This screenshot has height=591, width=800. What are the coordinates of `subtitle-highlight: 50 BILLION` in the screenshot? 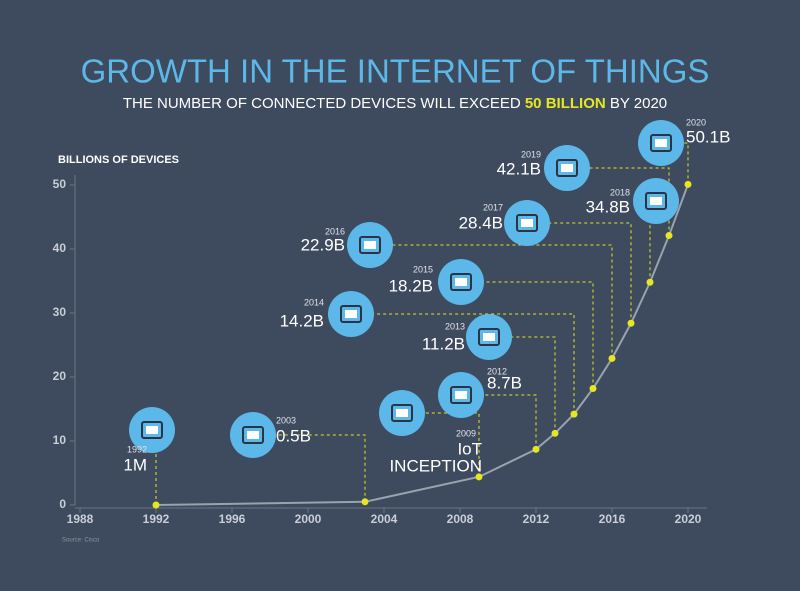 It's located at (565, 103).